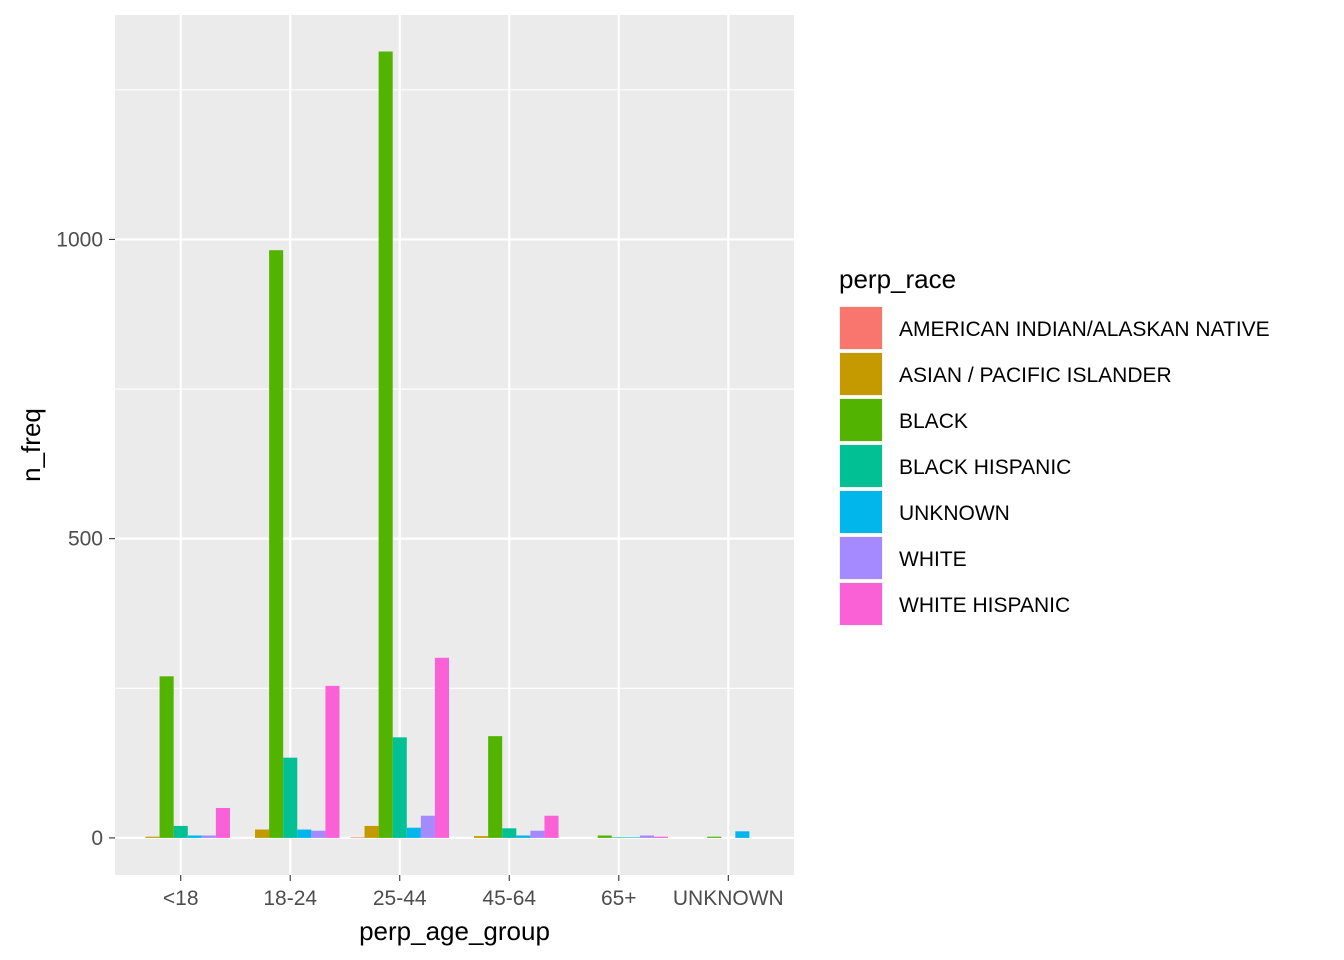 The image size is (1344, 960). I want to click on y-axis-title: n_freq, so click(31, 445).